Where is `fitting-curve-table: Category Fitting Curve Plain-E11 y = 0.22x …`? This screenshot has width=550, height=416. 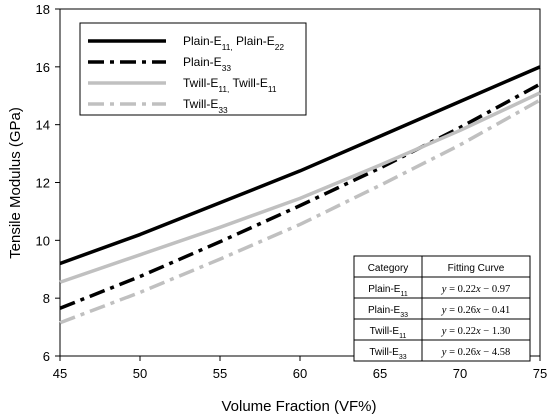 fitting-curve-table: Category Fitting Curve Plain-E11 y = 0.22x … is located at coordinates (442, 308).